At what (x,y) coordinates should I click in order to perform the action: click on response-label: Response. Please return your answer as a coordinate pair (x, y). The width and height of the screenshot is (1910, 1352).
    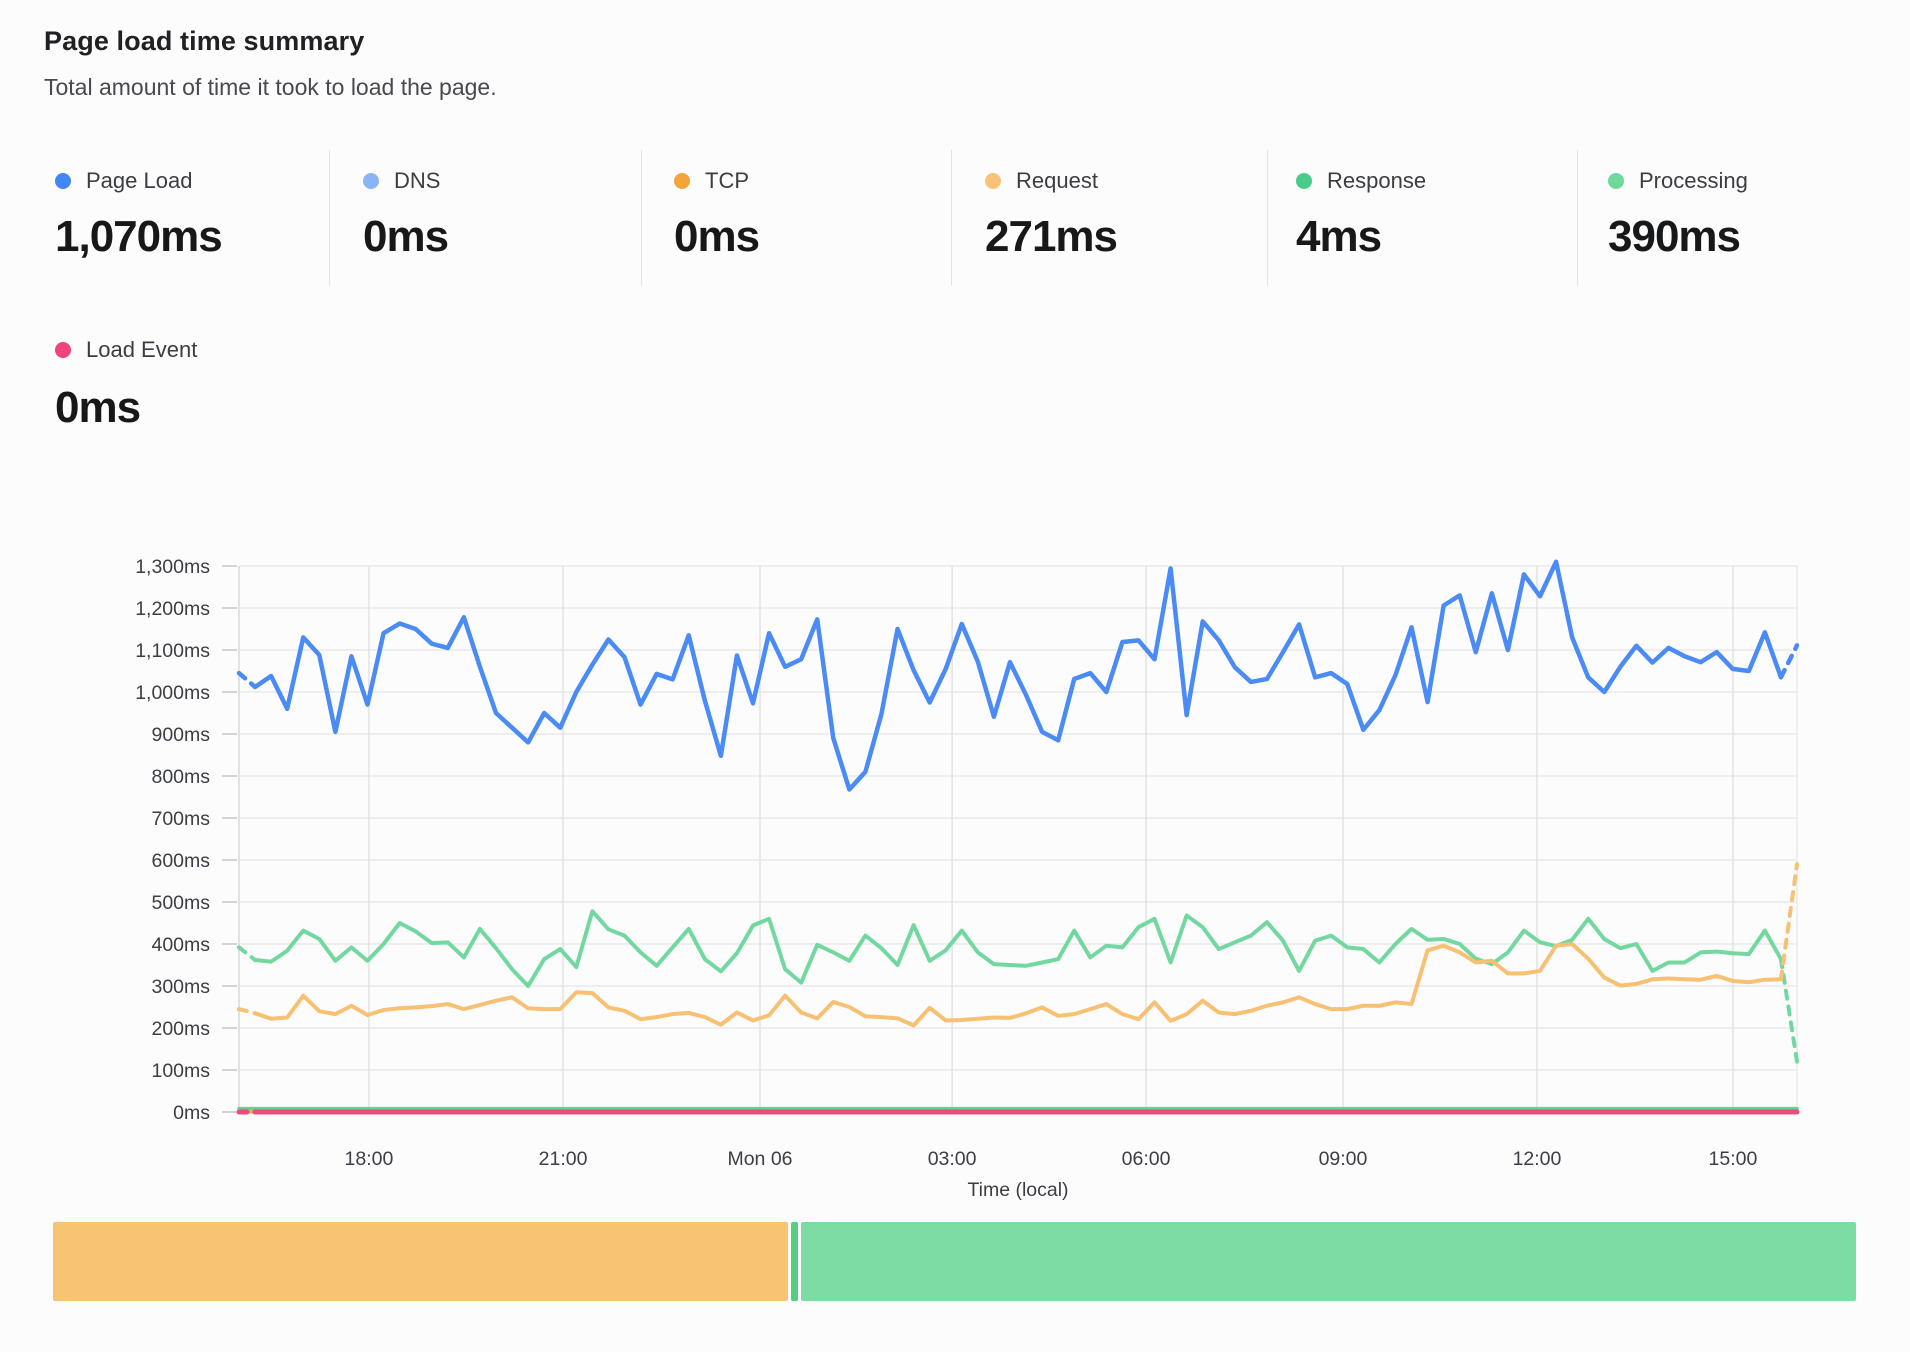
    Looking at the image, I should click on (1377, 180).